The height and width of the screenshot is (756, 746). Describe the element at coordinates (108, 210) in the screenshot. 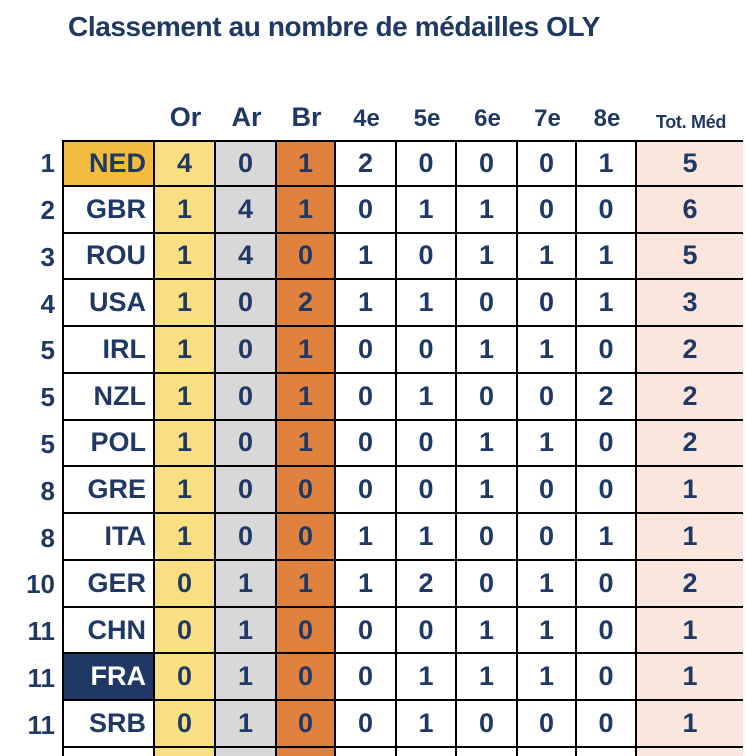

I see `country-cell: GBR` at that location.